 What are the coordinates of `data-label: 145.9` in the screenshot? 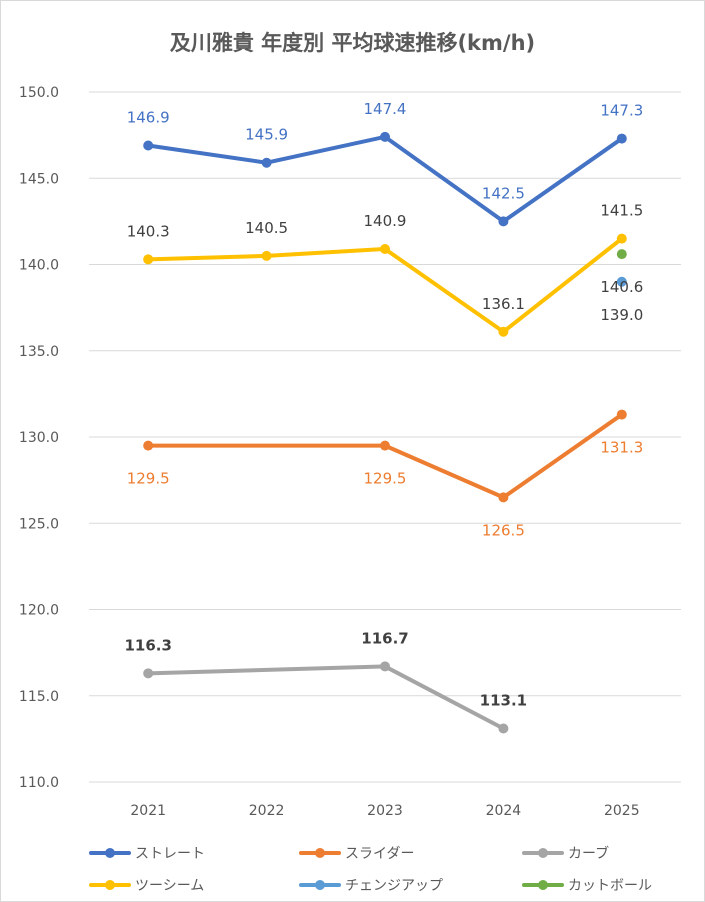 It's located at (266, 135).